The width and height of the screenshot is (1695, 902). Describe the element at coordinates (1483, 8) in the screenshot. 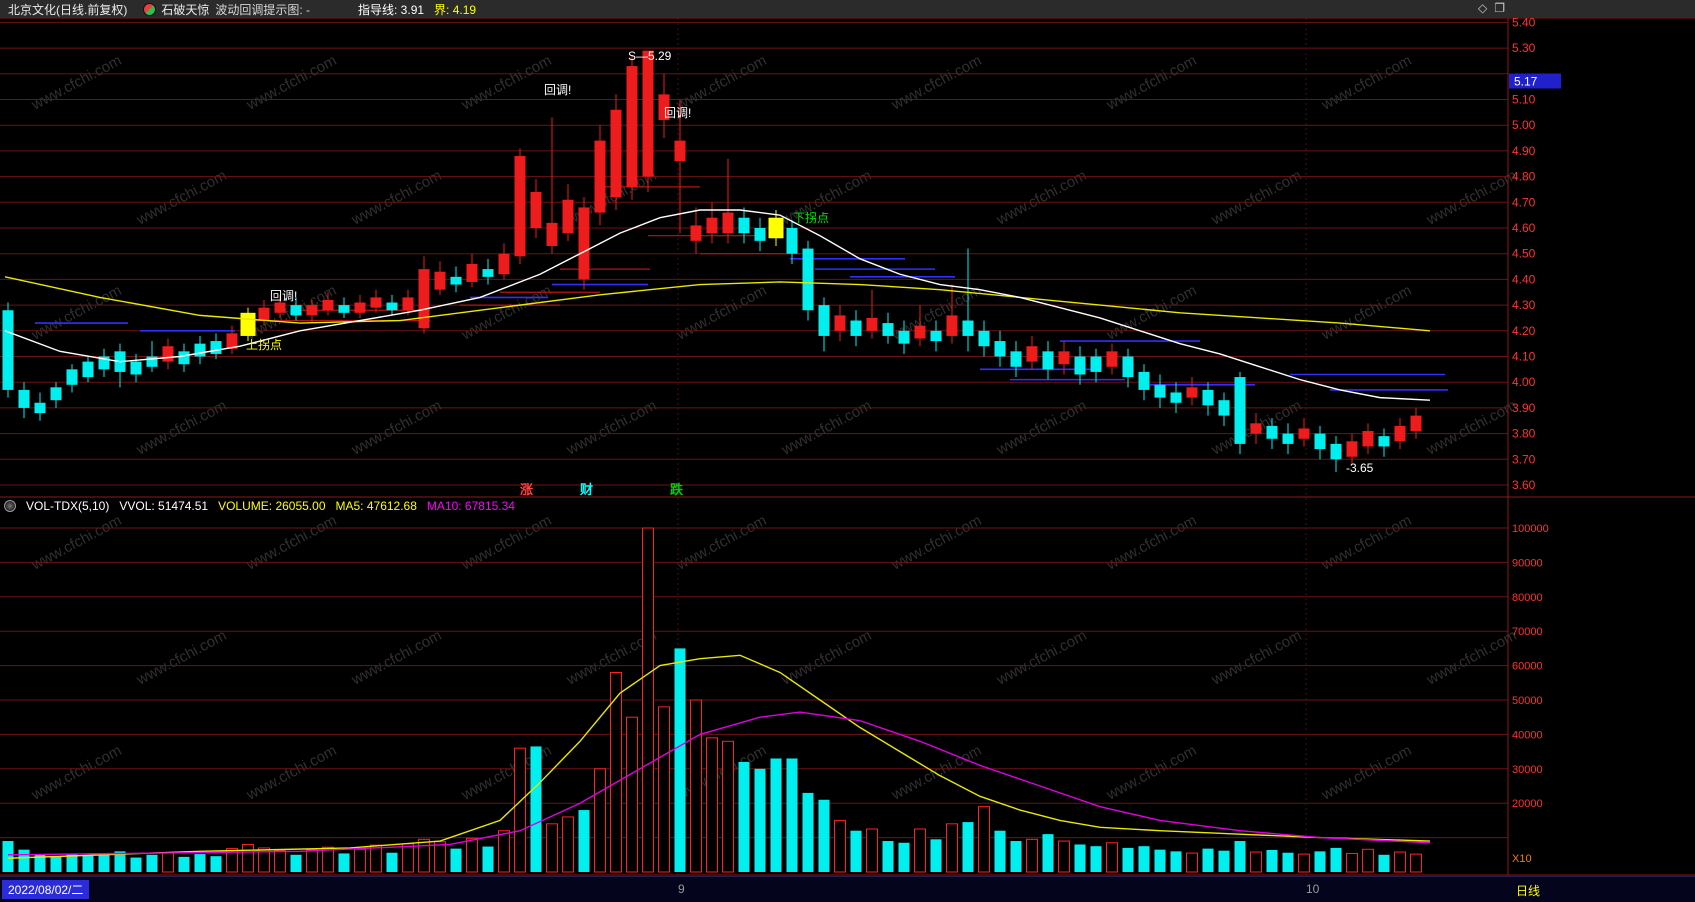

I see `diamond-icon: ◇` at that location.